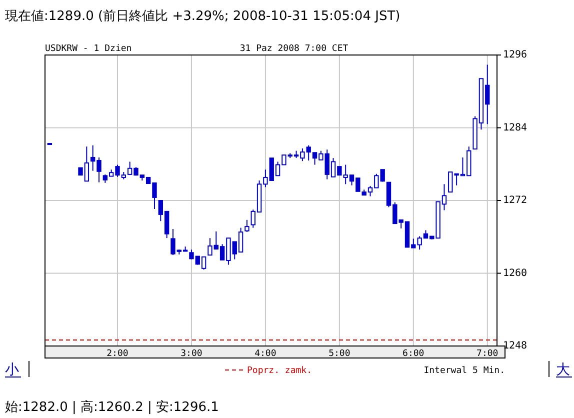 The height and width of the screenshot is (418, 574). Describe the element at coordinates (464, 371) in the screenshot. I see `text: Interwal 5 Min.` at that location.